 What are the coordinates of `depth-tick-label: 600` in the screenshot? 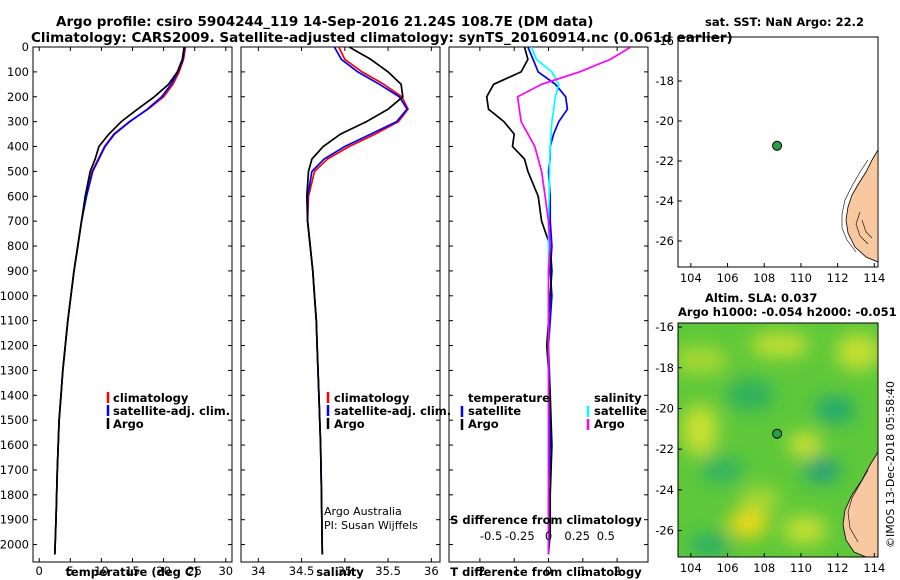 It's located at (18, 196).